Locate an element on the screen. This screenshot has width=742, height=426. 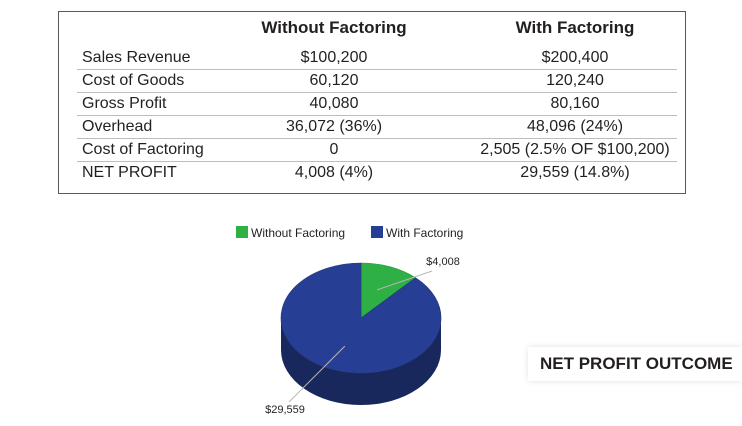
legend-label-0: Without Factoring is located at coordinates (298, 233).